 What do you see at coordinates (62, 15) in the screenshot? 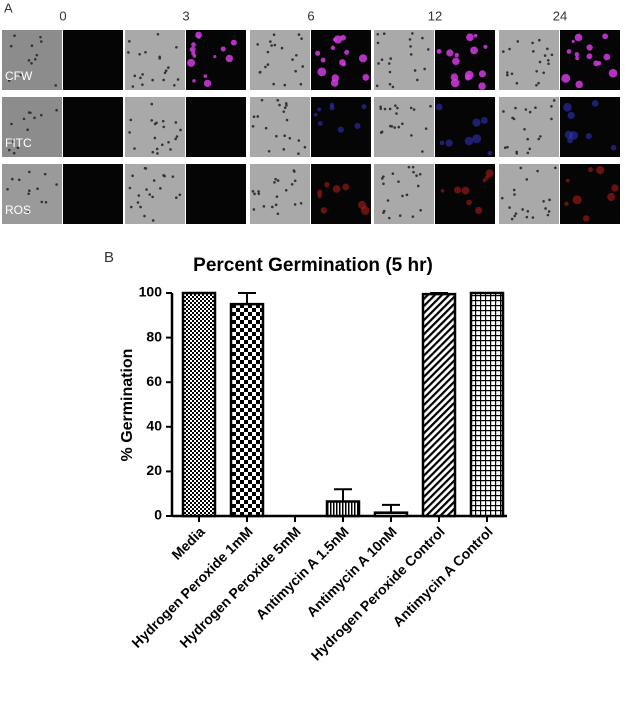
I see `timepoint-label: 0` at bounding box center [62, 15].